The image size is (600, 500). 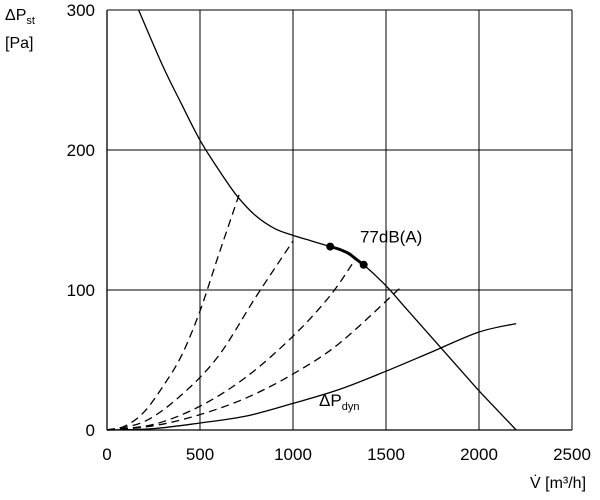 I want to click on y-tick-label: 100, so click(x=81, y=290).